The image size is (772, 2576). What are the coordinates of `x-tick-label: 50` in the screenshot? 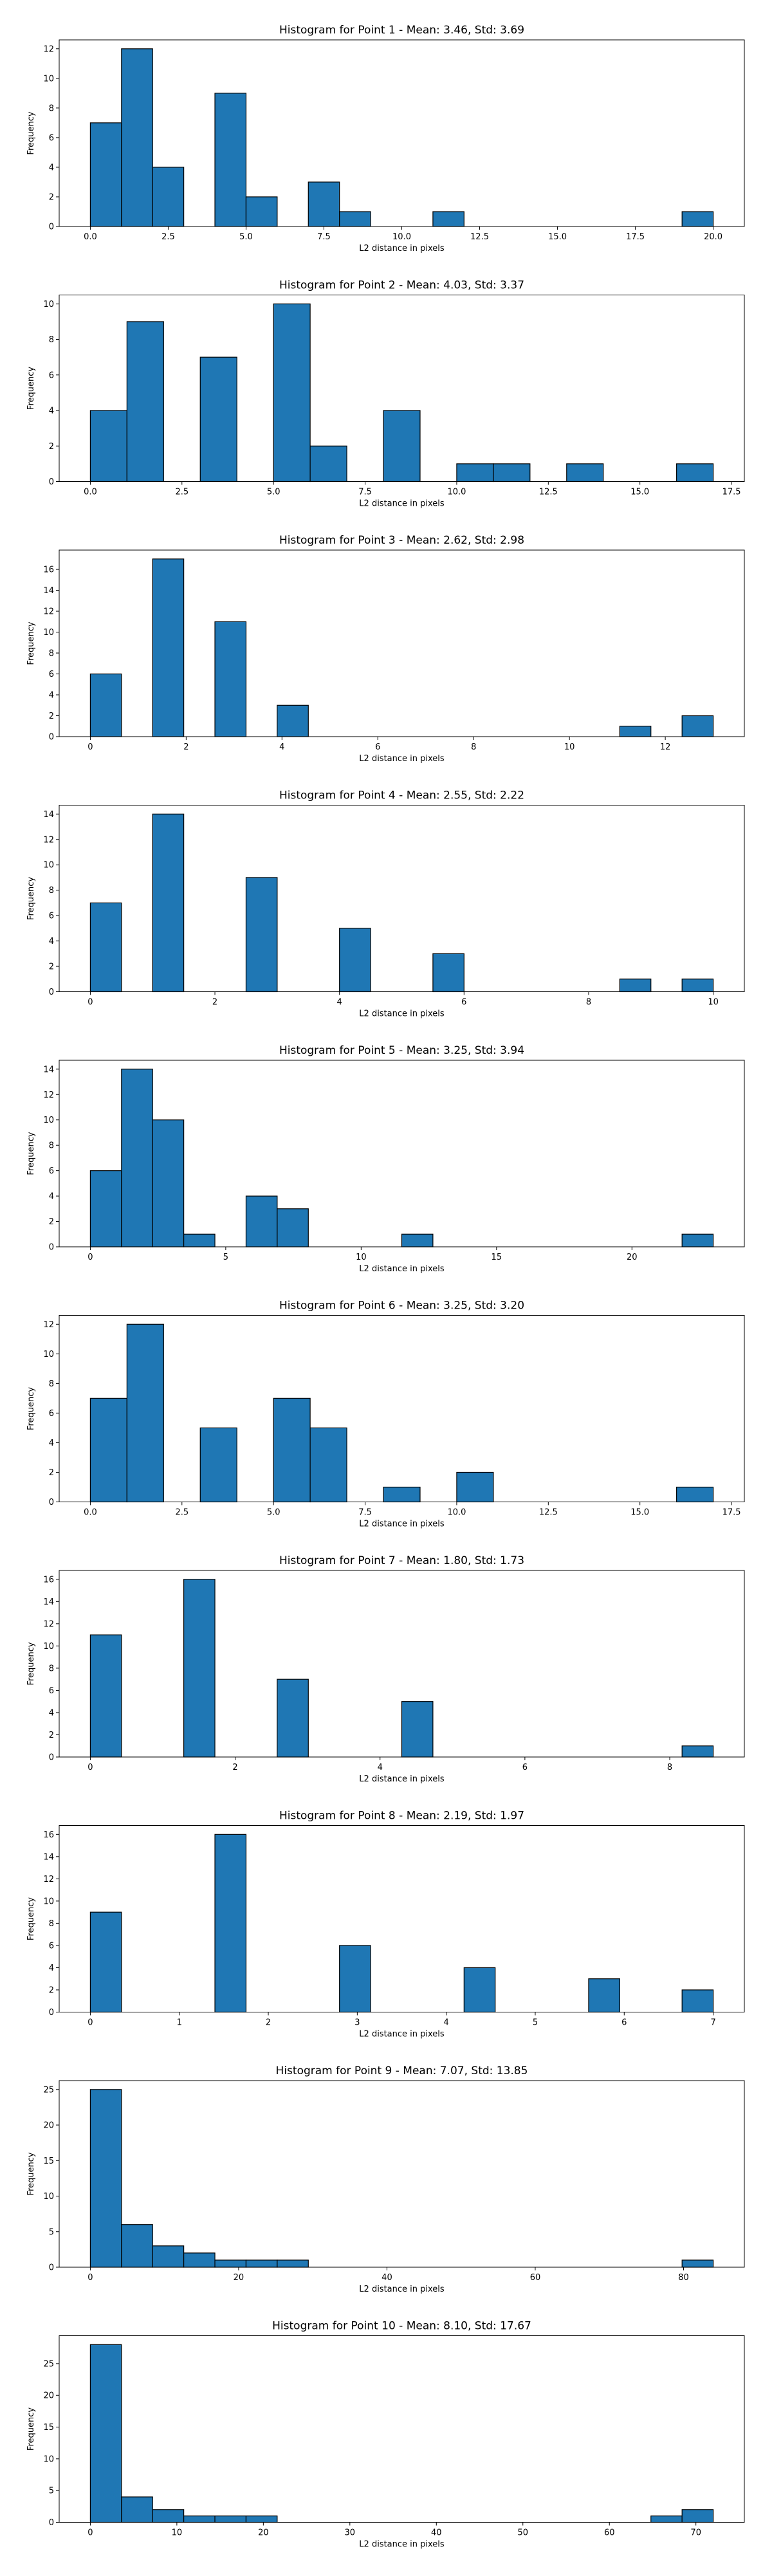 It's located at (522, 2533).